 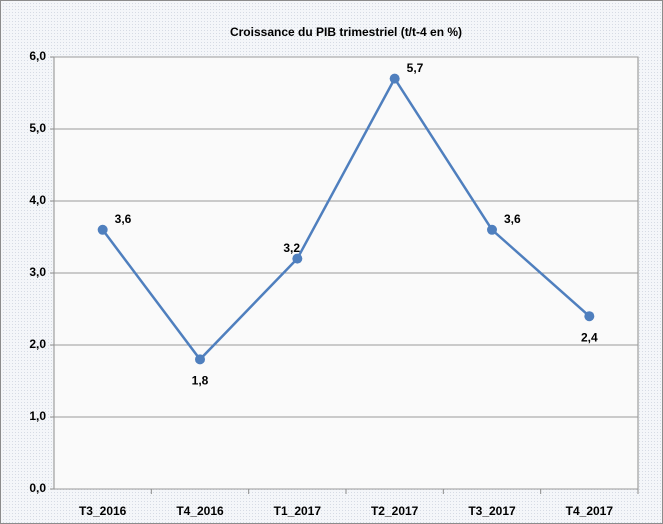 What do you see at coordinates (37, 200) in the screenshot?
I see `y-tick-label: 4,0` at bounding box center [37, 200].